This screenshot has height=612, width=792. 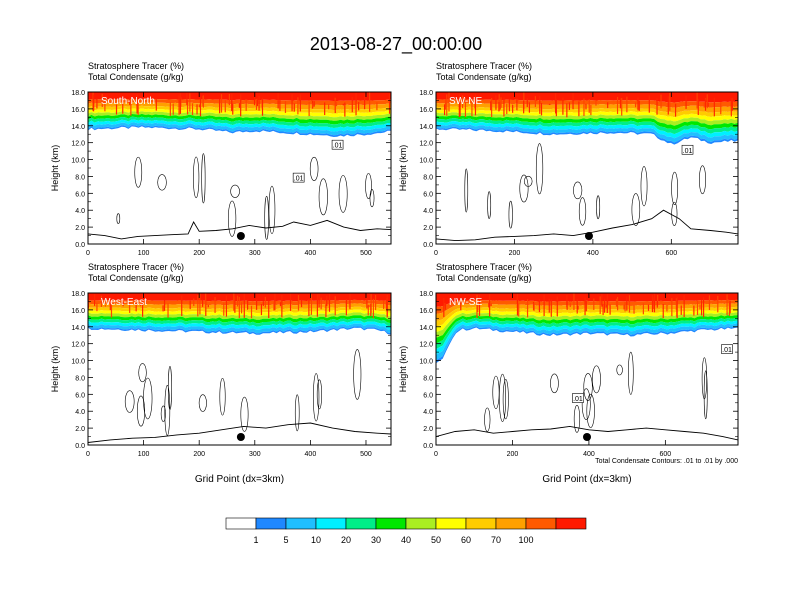 I want to click on colorbar-label: 60, so click(x=466, y=540).